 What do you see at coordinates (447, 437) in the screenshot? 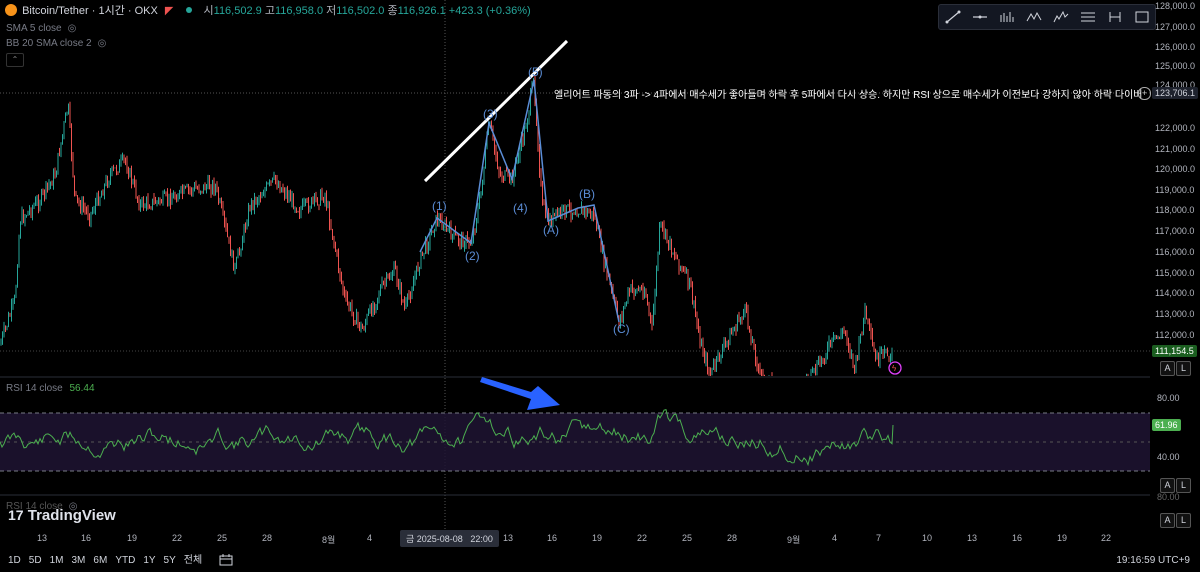
I see `rsi-line` at bounding box center [447, 437].